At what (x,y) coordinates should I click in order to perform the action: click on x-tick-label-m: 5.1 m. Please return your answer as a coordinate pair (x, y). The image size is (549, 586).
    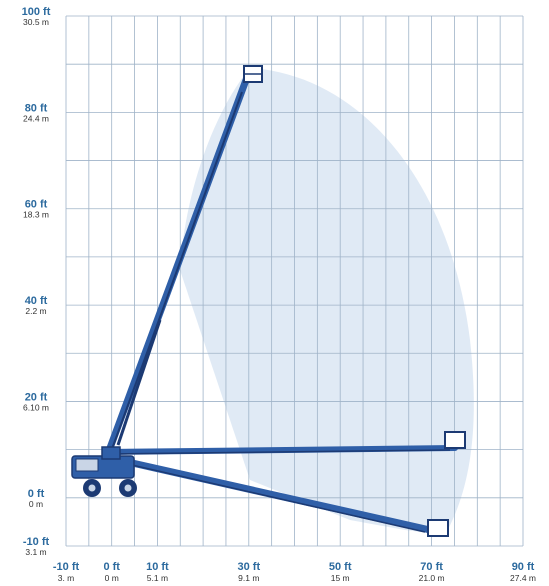
    Looking at the image, I should click on (157, 578).